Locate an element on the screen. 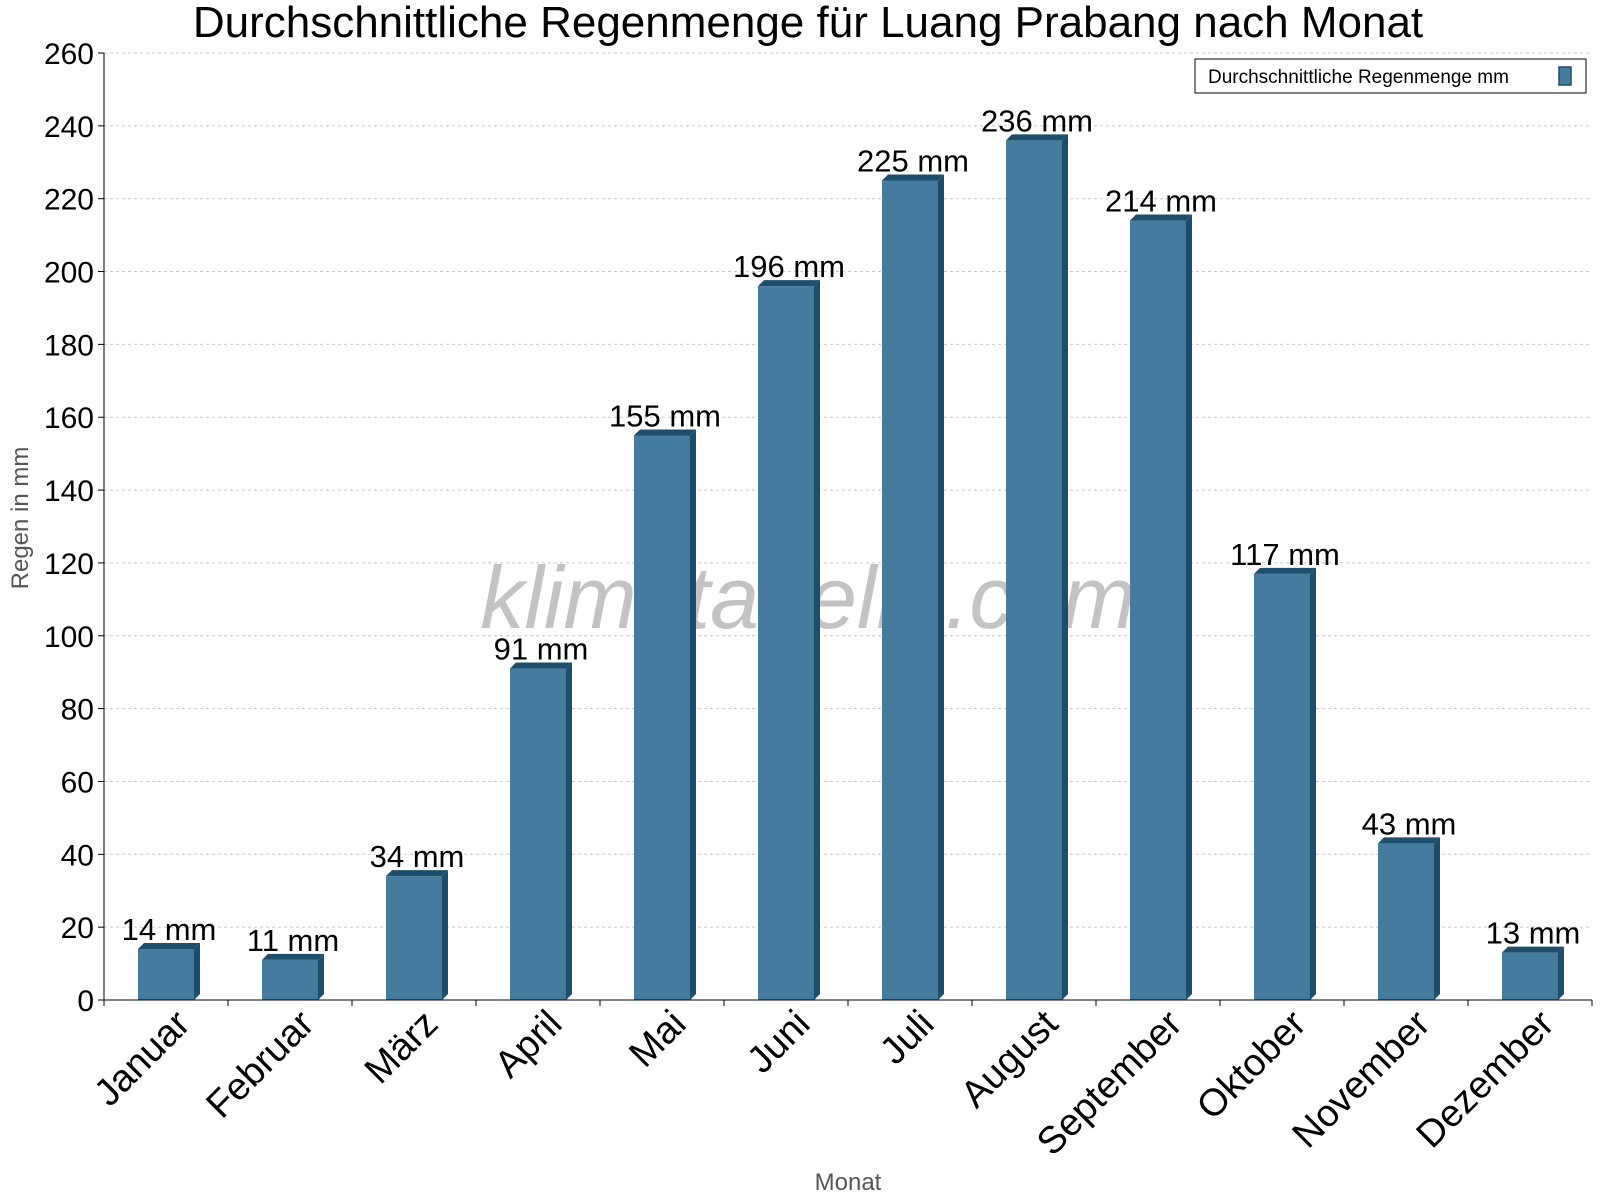 This screenshot has height=1200, width=1600. y-tick-label: 260 is located at coordinates (69, 54).